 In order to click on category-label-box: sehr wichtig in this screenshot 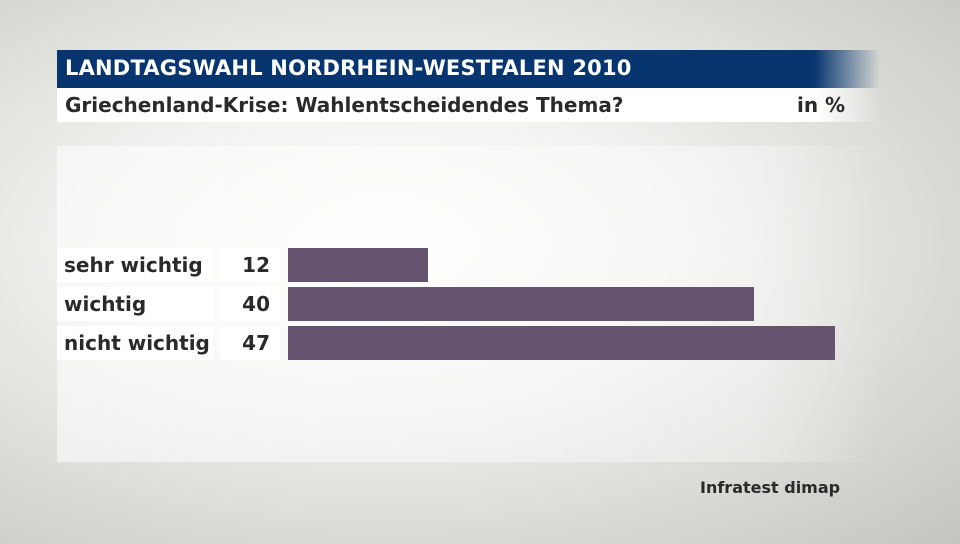, I will do `click(135, 265)`.